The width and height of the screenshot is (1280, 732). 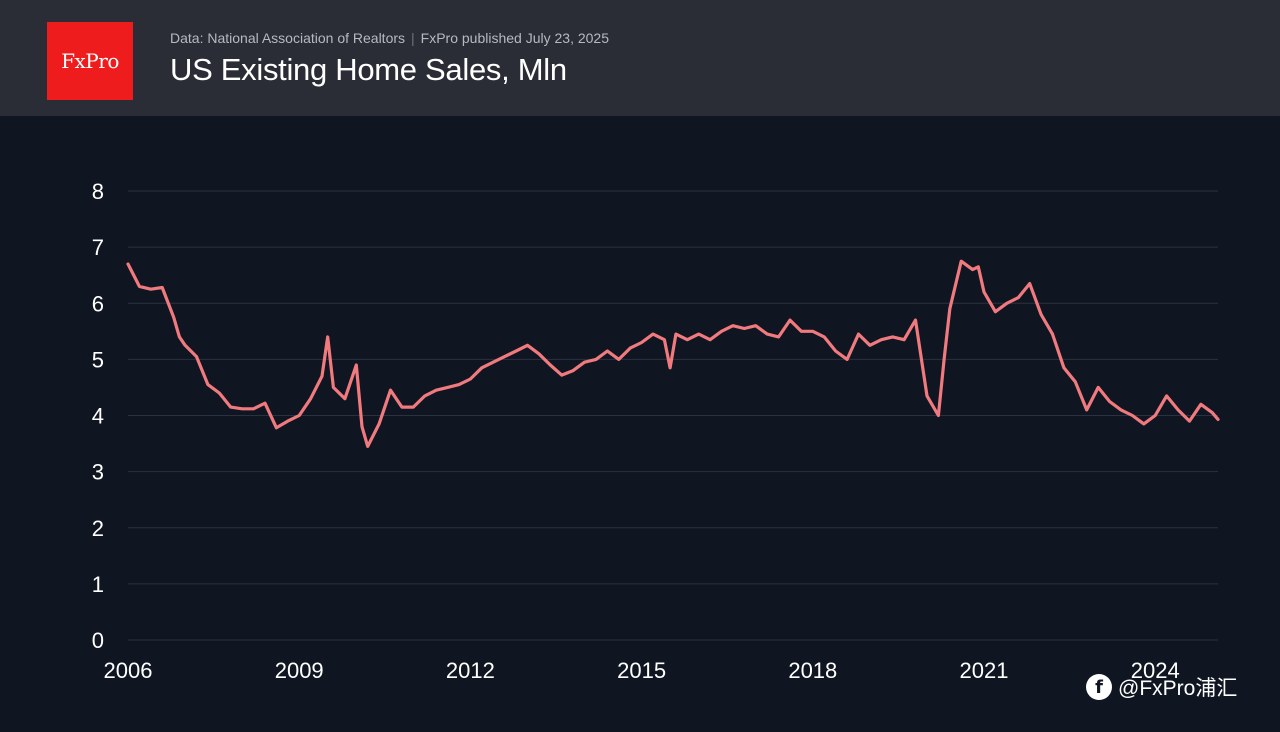 I want to click on logo-text: FxPro, so click(x=90, y=61).